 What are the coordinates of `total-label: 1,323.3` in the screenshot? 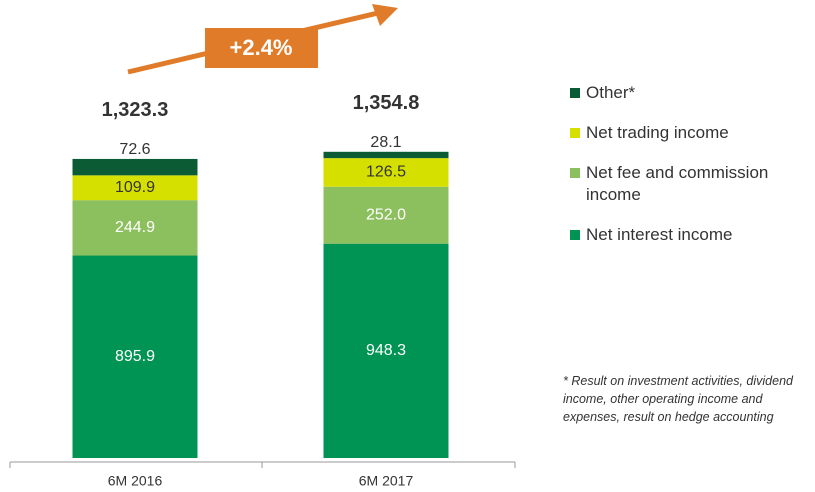 It's located at (135, 110).